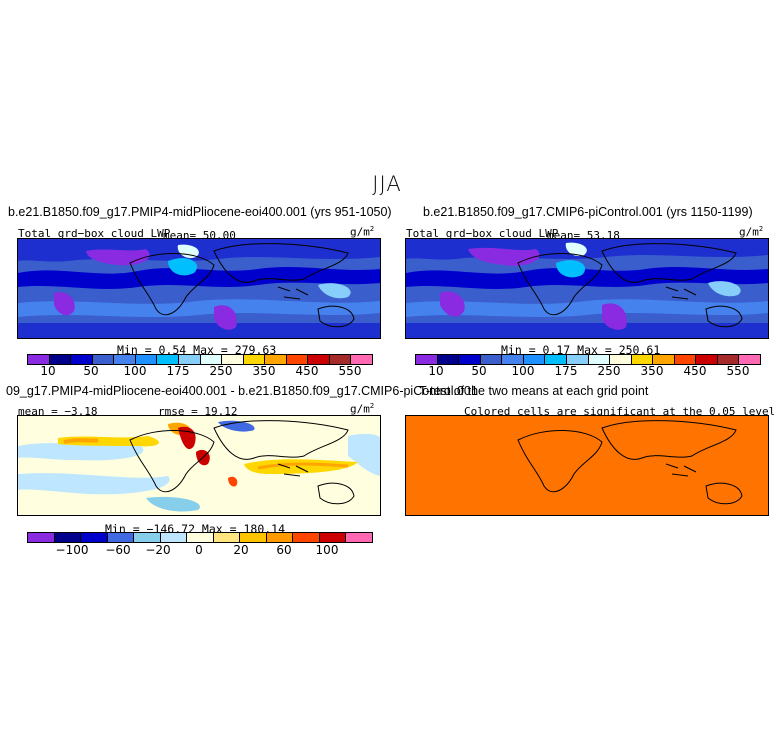  Describe the element at coordinates (751, 232) in the screenshot. I see `top-right-units: g/m2` at that location.